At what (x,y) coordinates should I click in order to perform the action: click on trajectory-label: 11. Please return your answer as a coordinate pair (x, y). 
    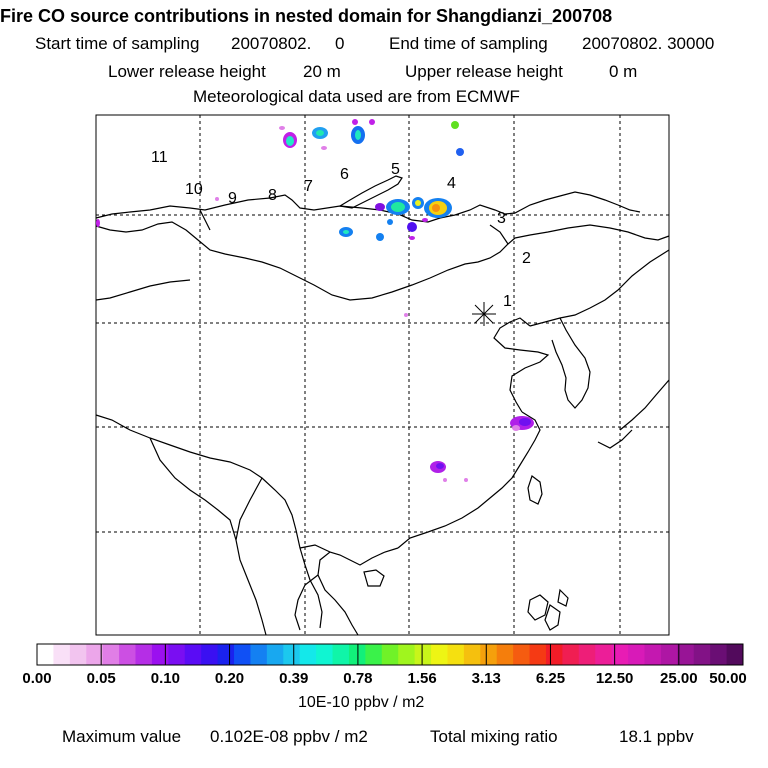
    Looking at the image, I should click on (159, 157).